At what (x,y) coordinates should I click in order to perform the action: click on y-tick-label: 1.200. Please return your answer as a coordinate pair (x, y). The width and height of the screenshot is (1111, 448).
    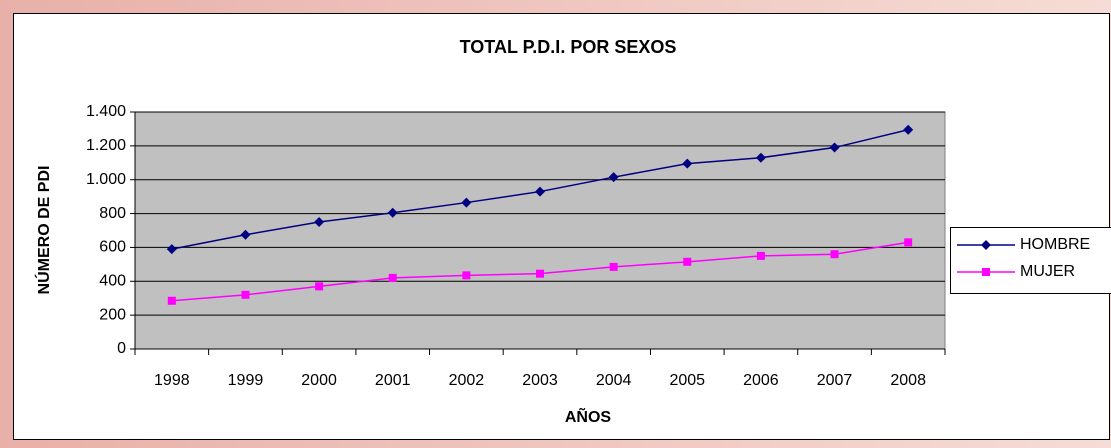
    Looking at the image, I should click on (106, 145).